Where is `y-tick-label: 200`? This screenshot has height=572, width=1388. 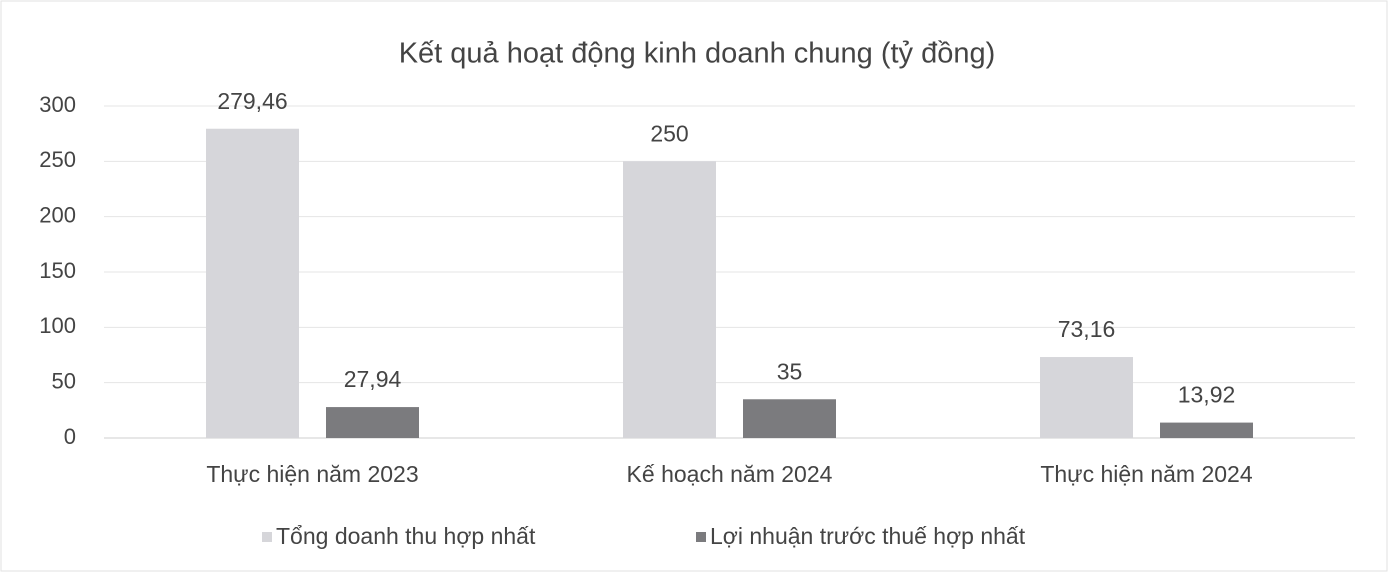 y-tick-label: 200 is located at coordinates (57, 214).